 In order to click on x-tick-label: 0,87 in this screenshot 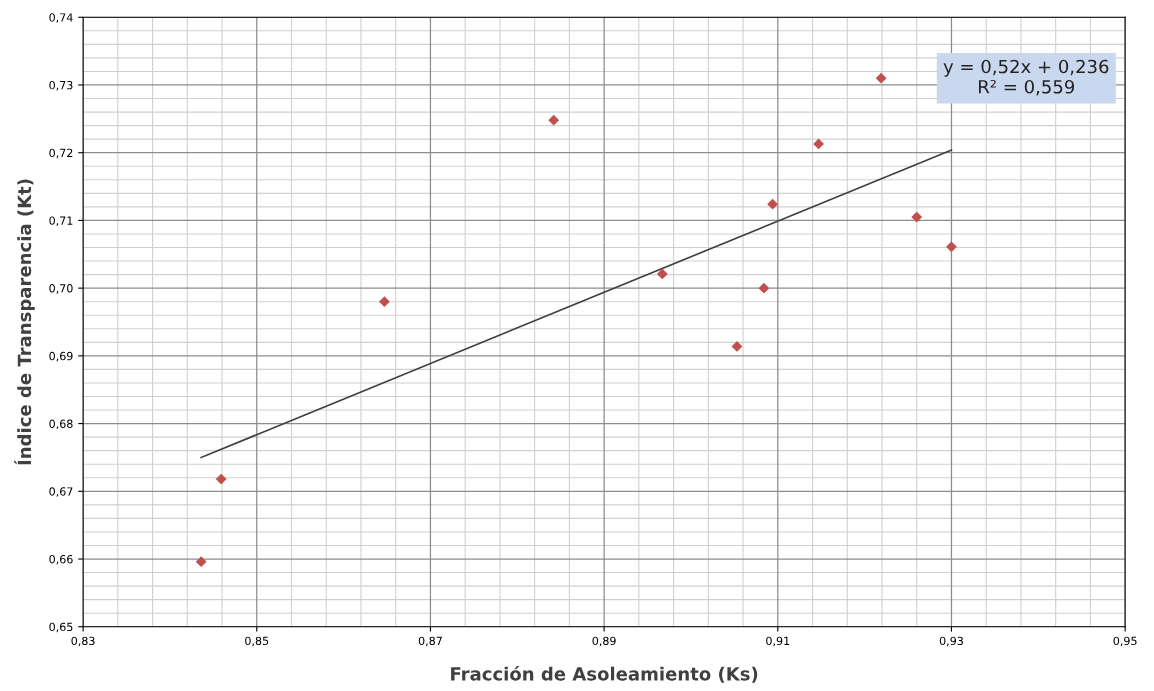, I will do `click(430, 641)`.